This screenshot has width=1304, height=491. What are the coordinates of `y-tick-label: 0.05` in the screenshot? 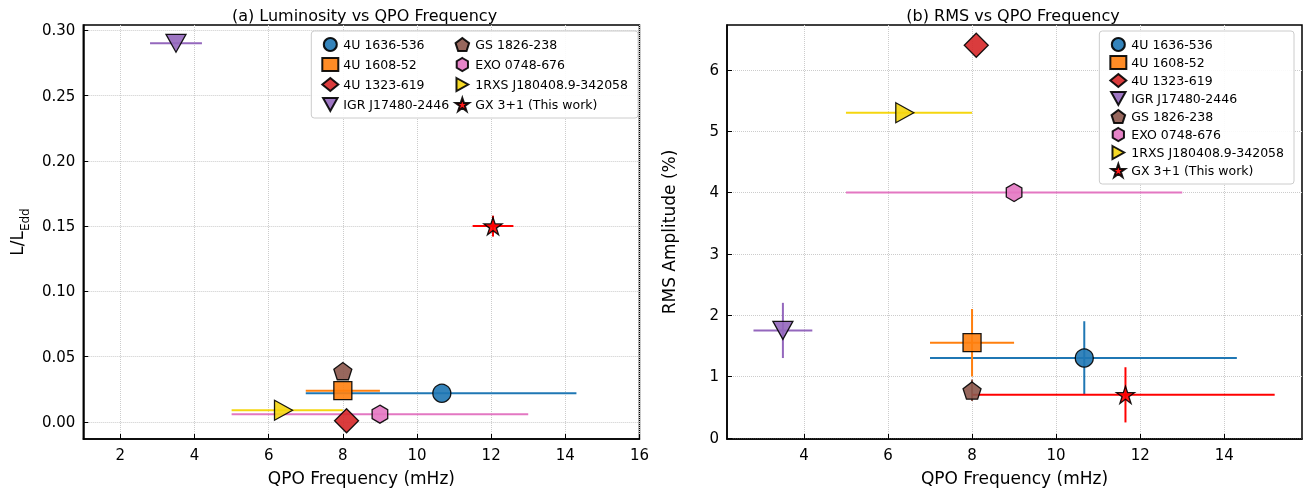 It's located at (58, 356).